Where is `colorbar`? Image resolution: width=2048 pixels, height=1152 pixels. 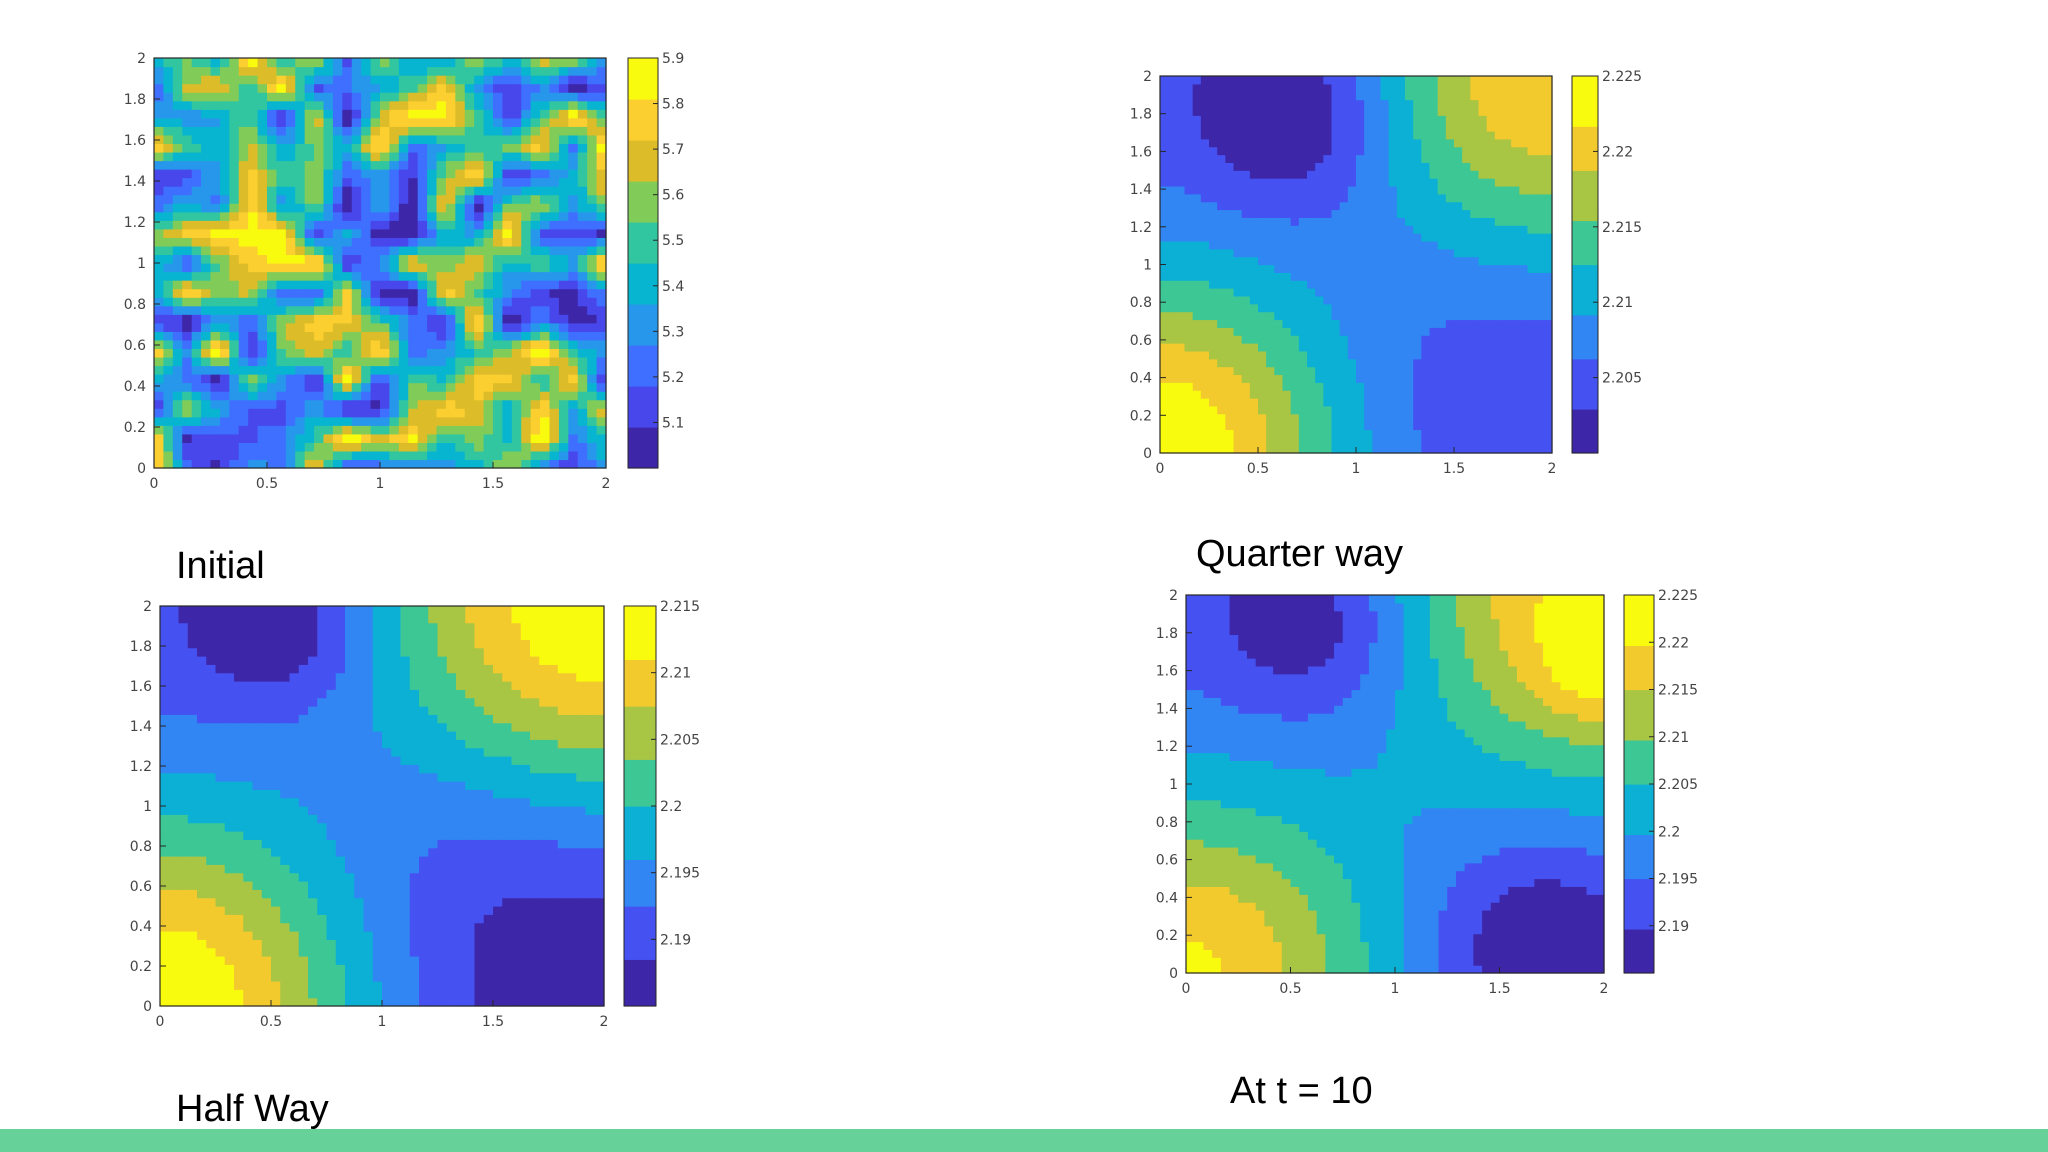
colorbar is located at coordinates (643, 263).